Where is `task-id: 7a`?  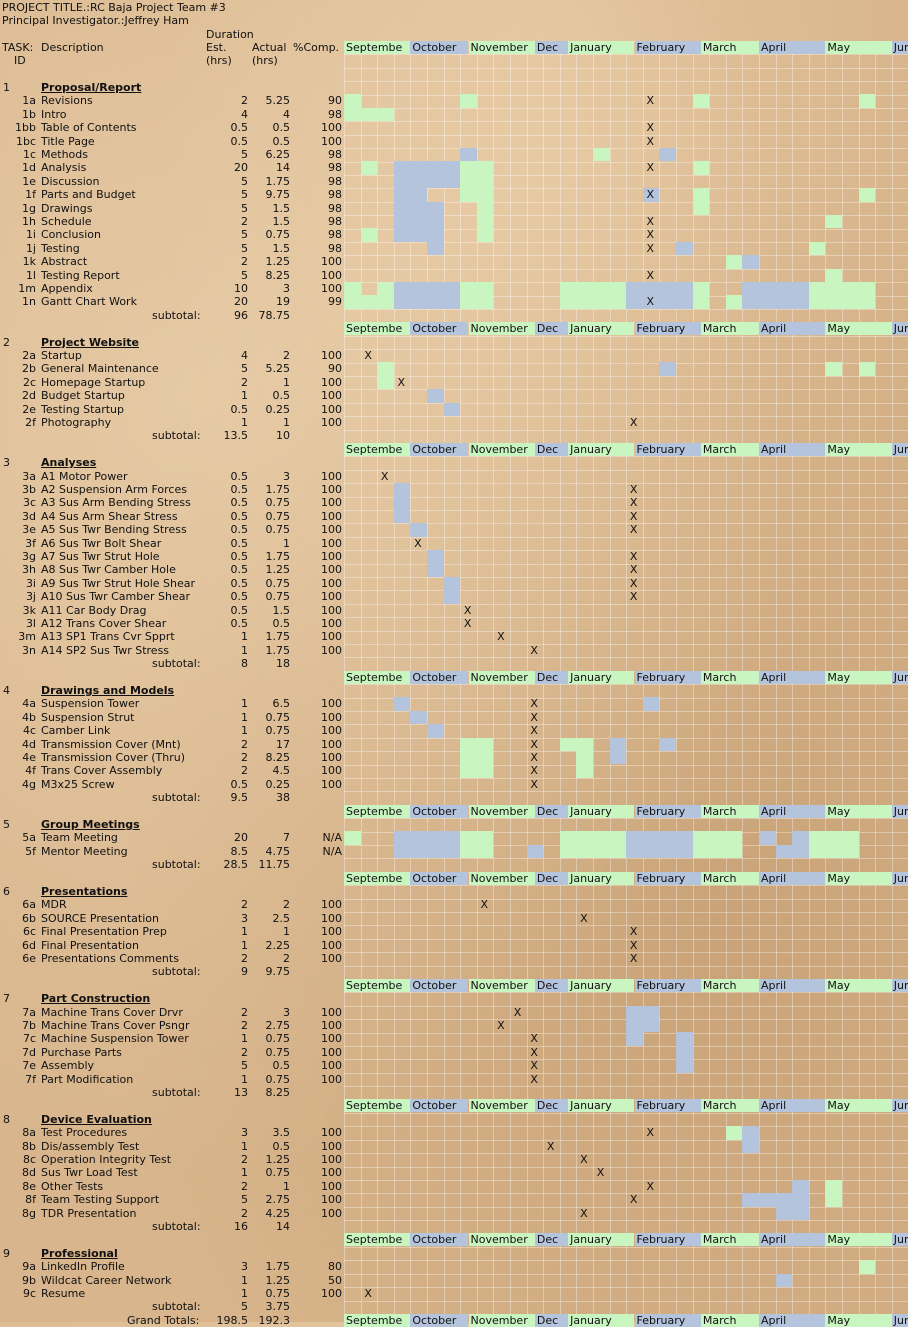
task-id: 7a is located at coordinates (29, 1012).